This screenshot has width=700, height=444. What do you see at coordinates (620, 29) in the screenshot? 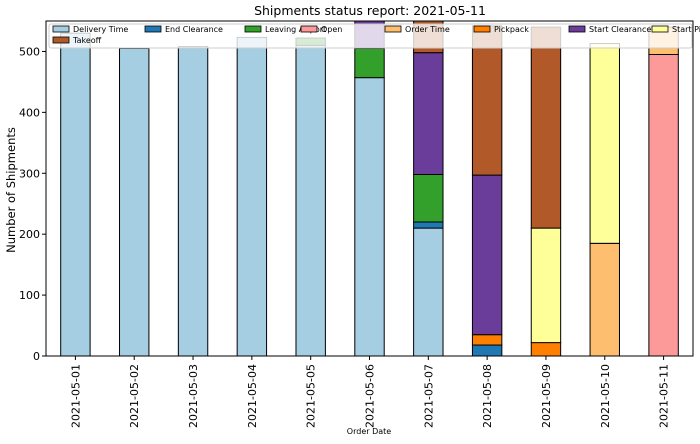
I see `legend-label-start-clearance: Start Clearance` at bounding box center [620, 29].